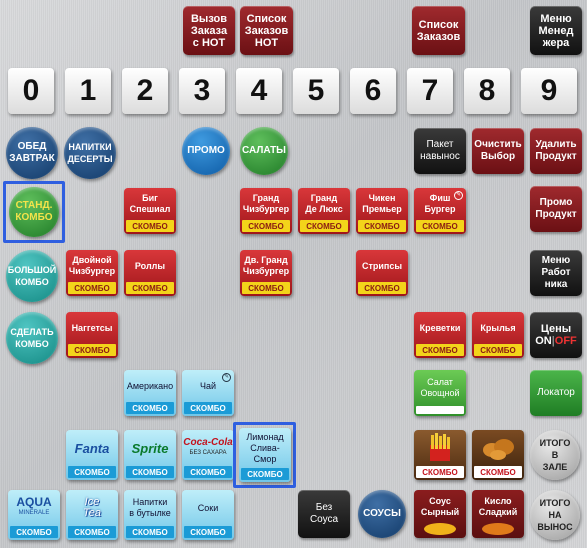 The width and height of the screenshot is (587, 548). Describe the element at coordinates (150, 507) in the screenshot. I see `product-label: Напитки в бутылке` at that location.